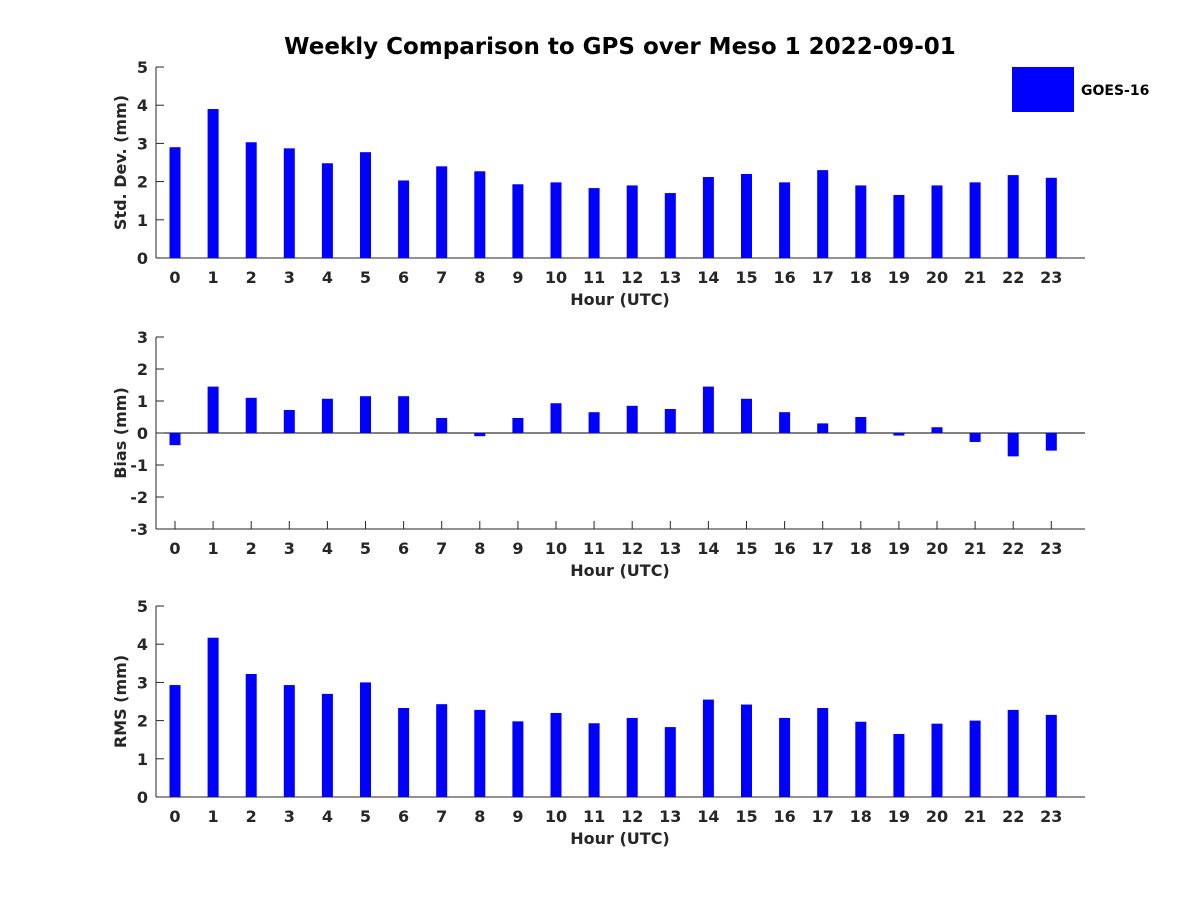  What do you see at coordinates (142, 401) in the screenshot?
I see `y-tick-label: 1` at bounding box center [142, 401].